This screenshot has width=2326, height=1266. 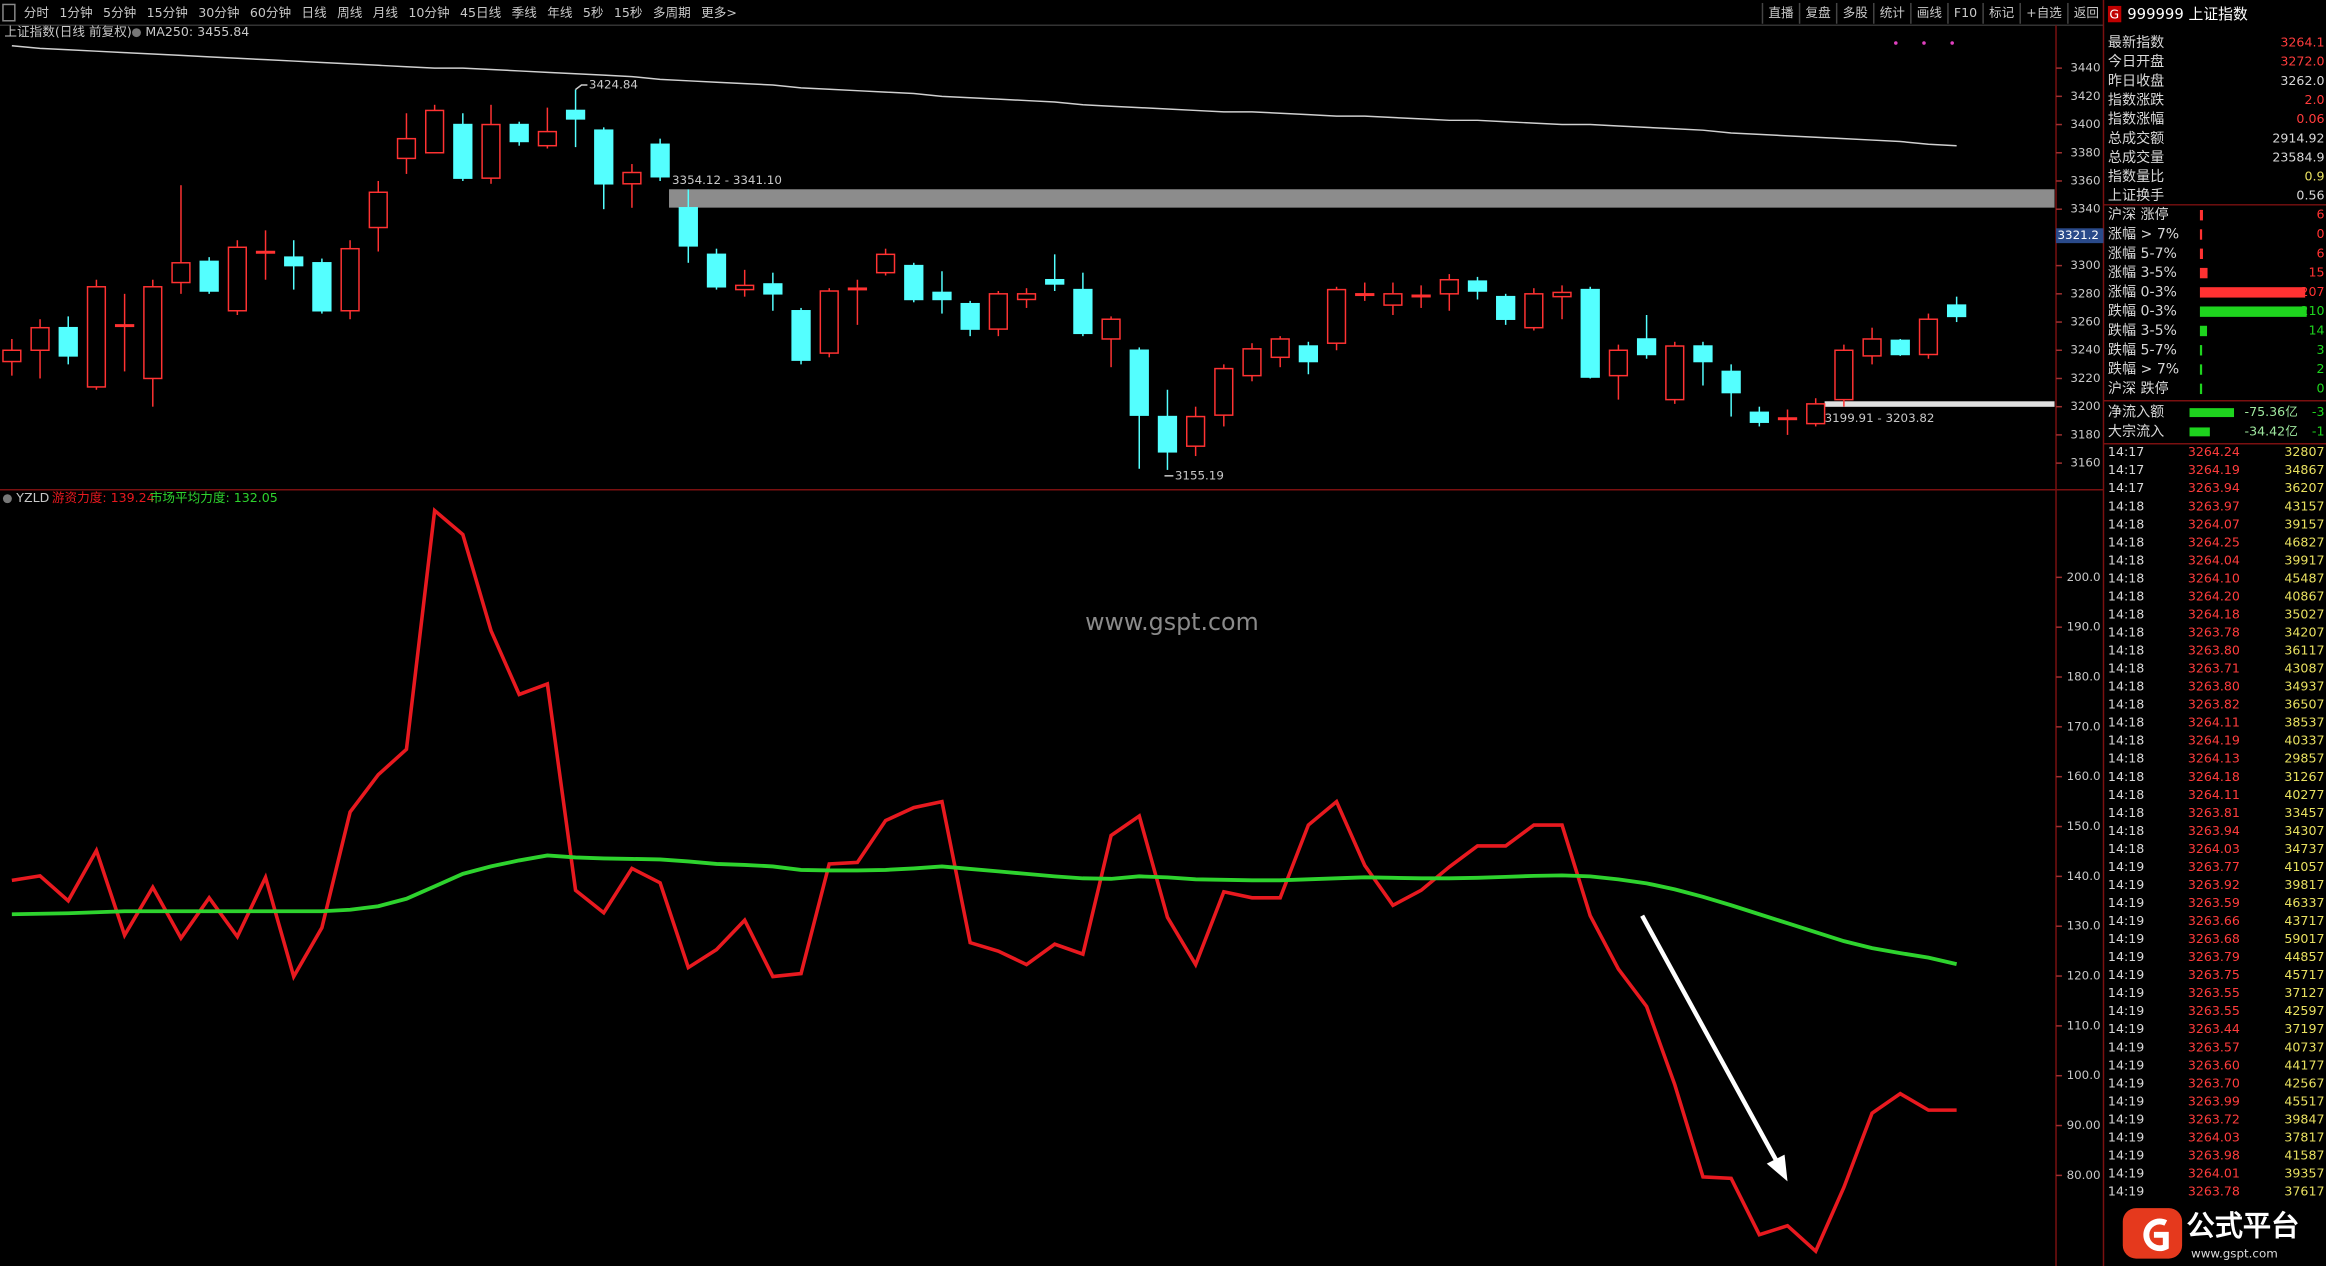 What do you see at coordinates (2086, 12) in the screenshot?
I see `toolbar-item: 返回` at bounding box center [2086, 12].